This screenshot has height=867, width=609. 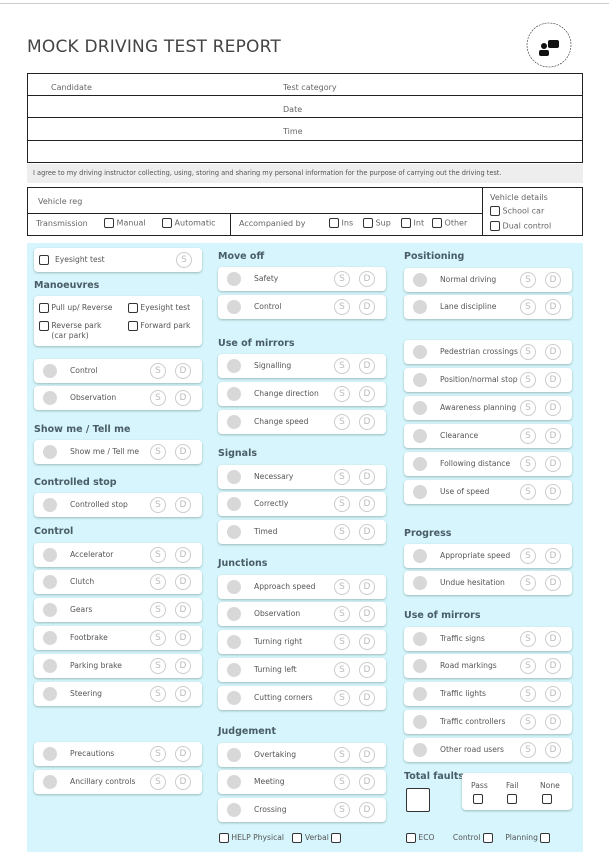 I want to click on date-field: Date, so click(x=293, y=109).